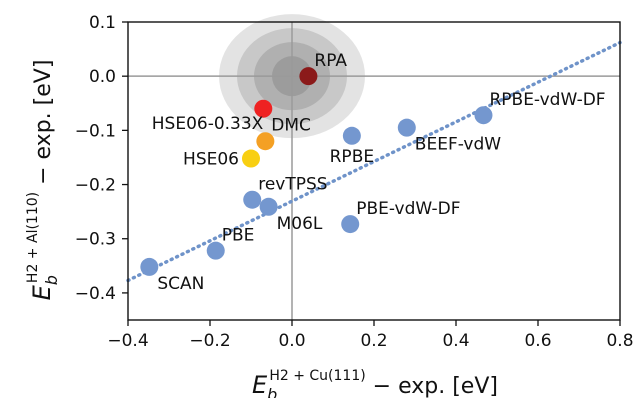 This screenshot has width=640, height=398. Describe the element at coordinates (300, 224) in the screenshot. I see `point-label-m06l: M06L` at that location.